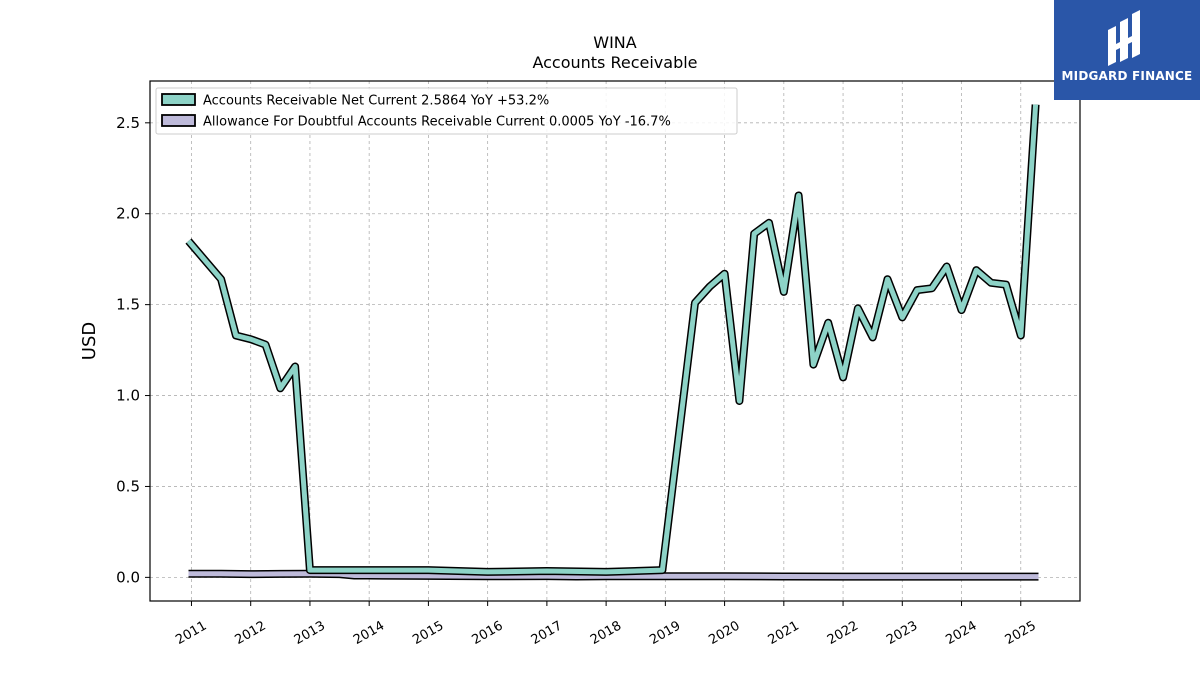 The image size is (1200, 675). Describe the element at coordinates (547, 633) in the screenshot. I see `x-tick-label: 2017` at that location.